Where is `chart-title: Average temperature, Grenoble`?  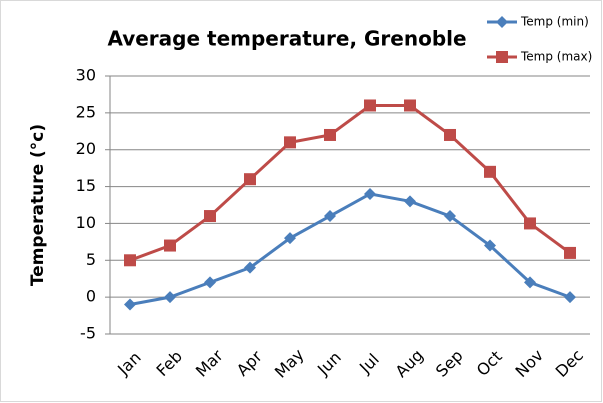 chart-title: Average temperature, Grenoble is located at coordinates (286, 39).